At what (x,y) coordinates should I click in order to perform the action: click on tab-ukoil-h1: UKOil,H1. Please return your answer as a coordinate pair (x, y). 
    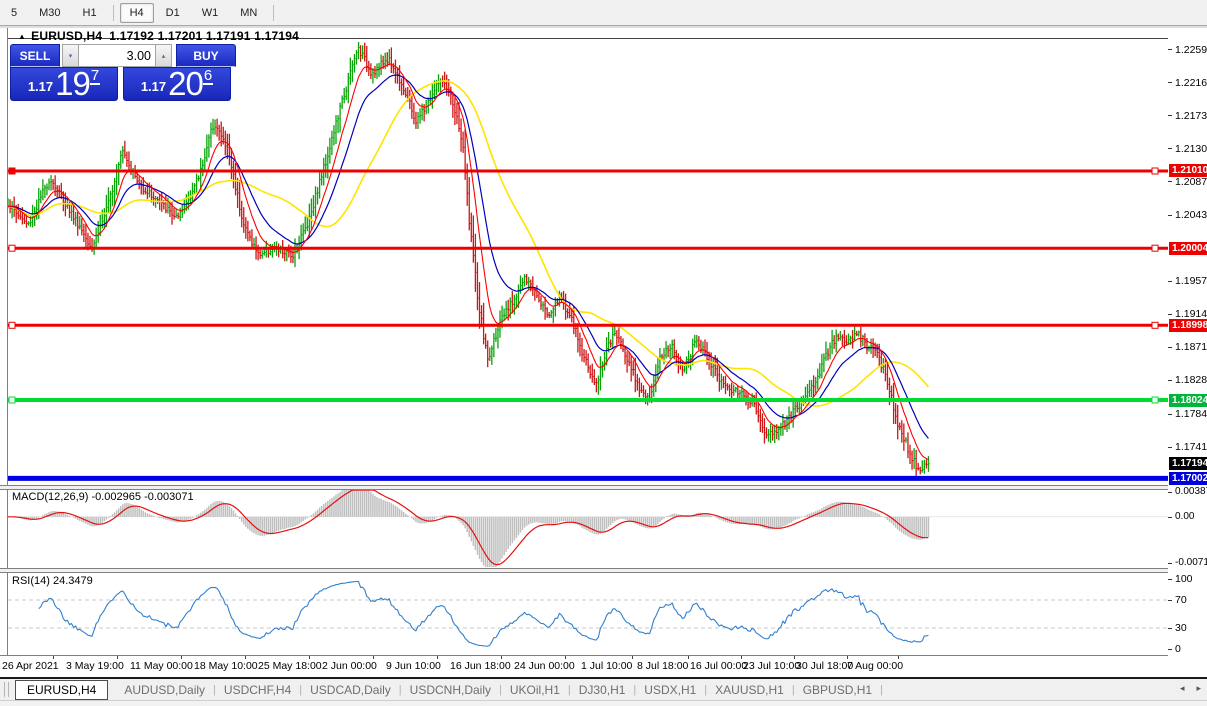
    Looking at the image, I should click on (534, 689).